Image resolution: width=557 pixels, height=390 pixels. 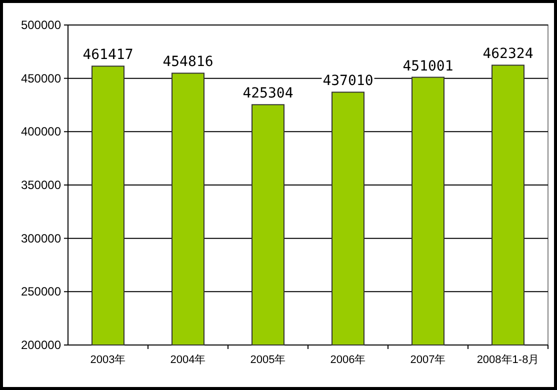 I want to click on x-tick-label: 2005年, so click(x=268, y=360).